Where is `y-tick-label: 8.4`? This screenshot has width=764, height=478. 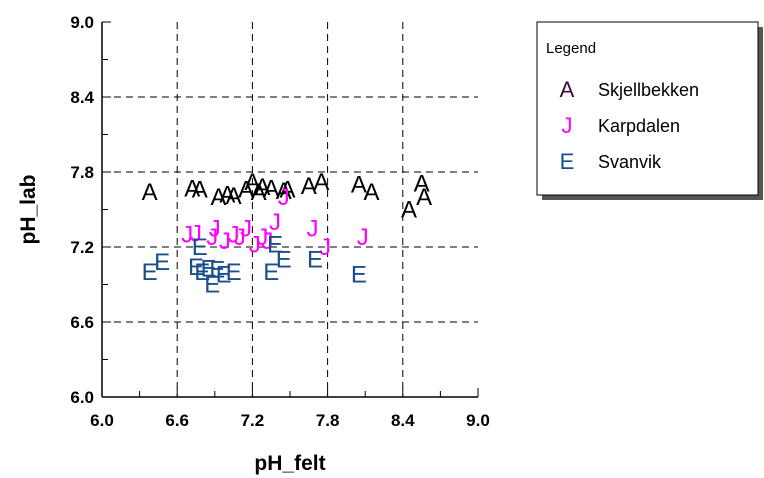 y-tick-label: 8.4 is located at coordinates (82, 97).